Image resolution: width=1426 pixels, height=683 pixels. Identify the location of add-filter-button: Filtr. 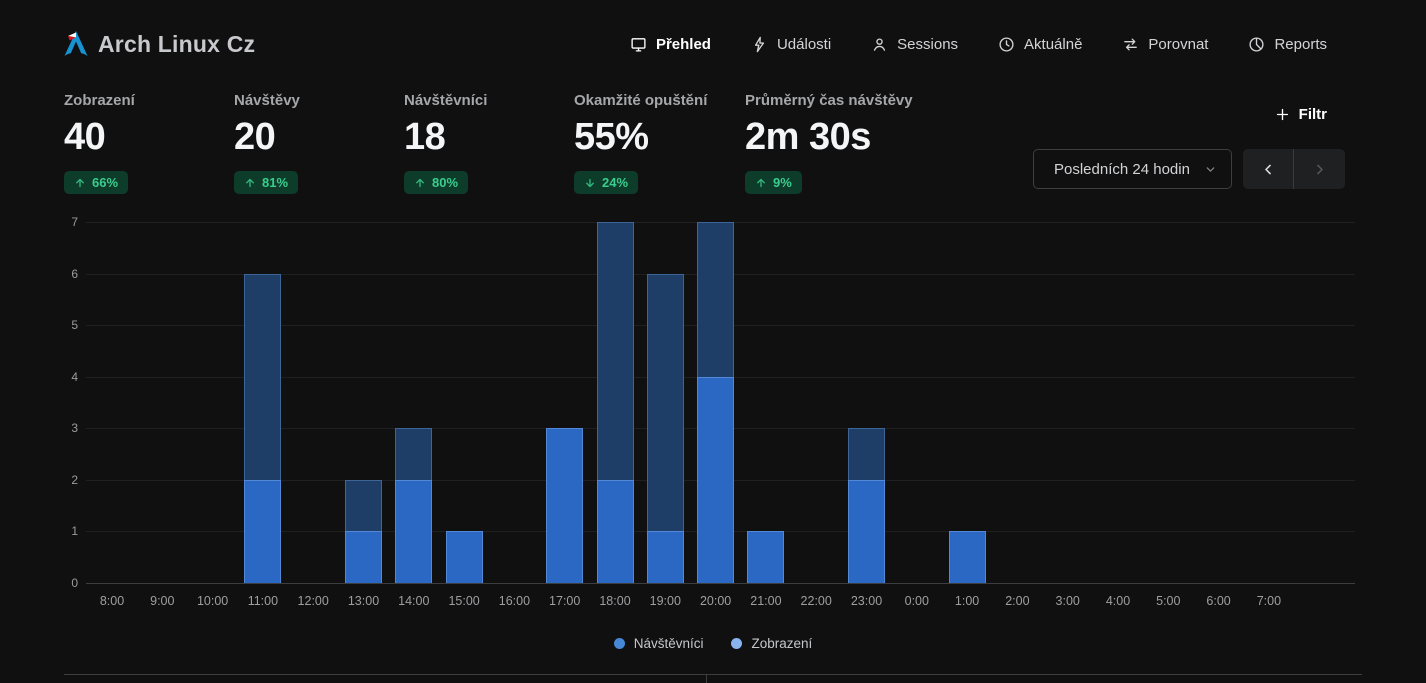
(1300, 114).